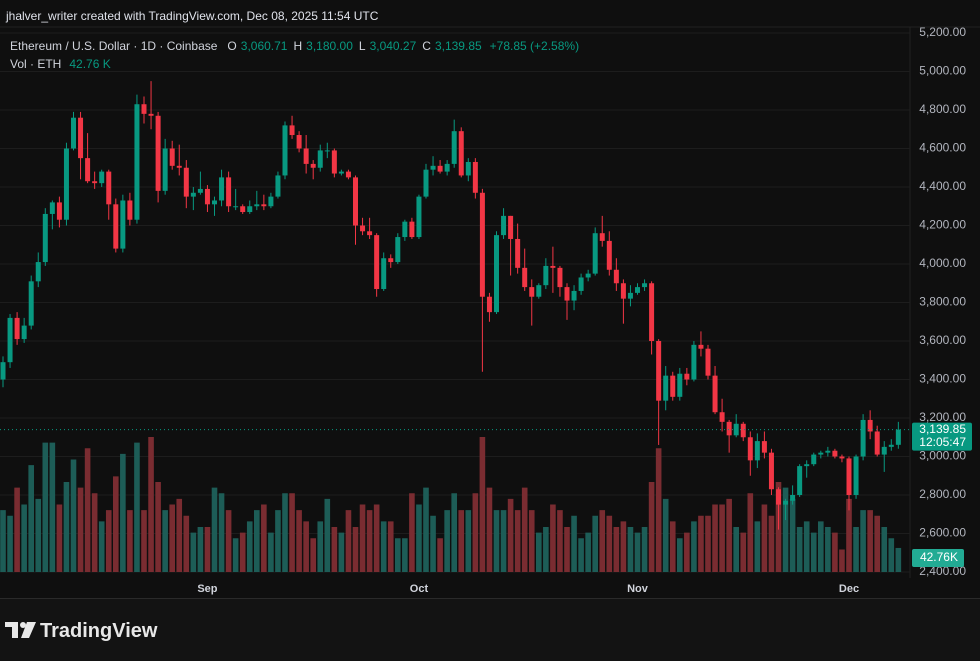 The height and width of the screenshot is (661, 980). Describe the element at coordinates (942, 32) in the screenshot. I see `y-tick-label: 5,200.00` at that location.